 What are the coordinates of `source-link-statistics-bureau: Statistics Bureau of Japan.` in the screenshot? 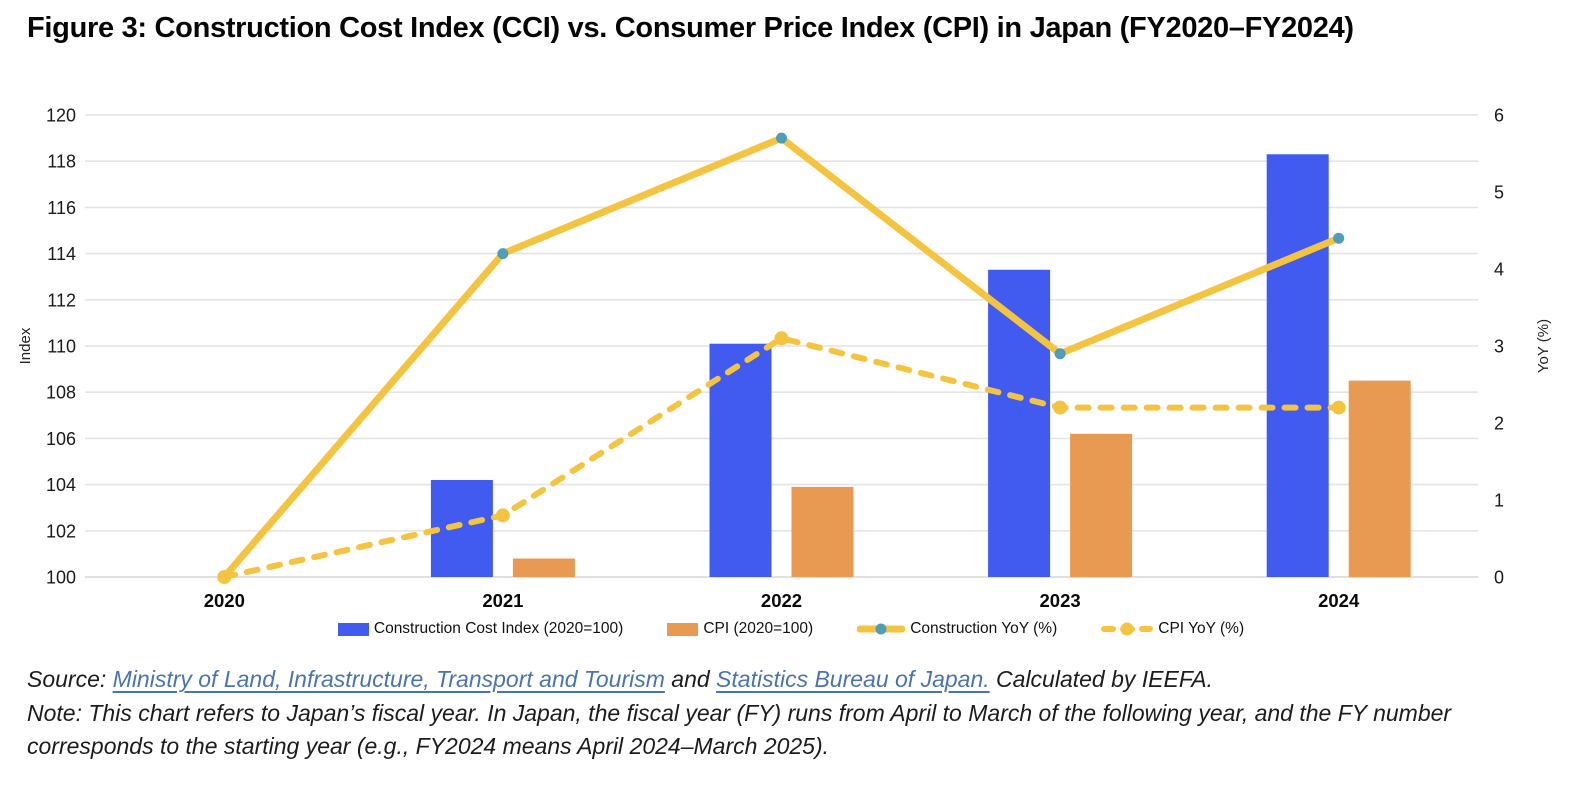 It's located at (853, 679).